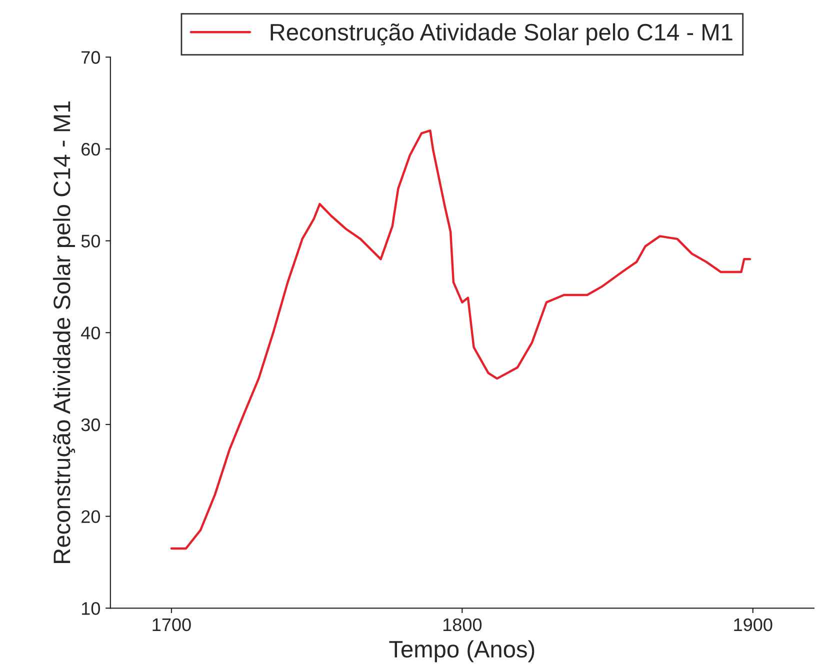  What do you see at coordinates (501, 34) in the screenshot?
I see `legend-label: Reconstrução Atividade Solar pelo C14 - M1` at bounding box center [501, 34].